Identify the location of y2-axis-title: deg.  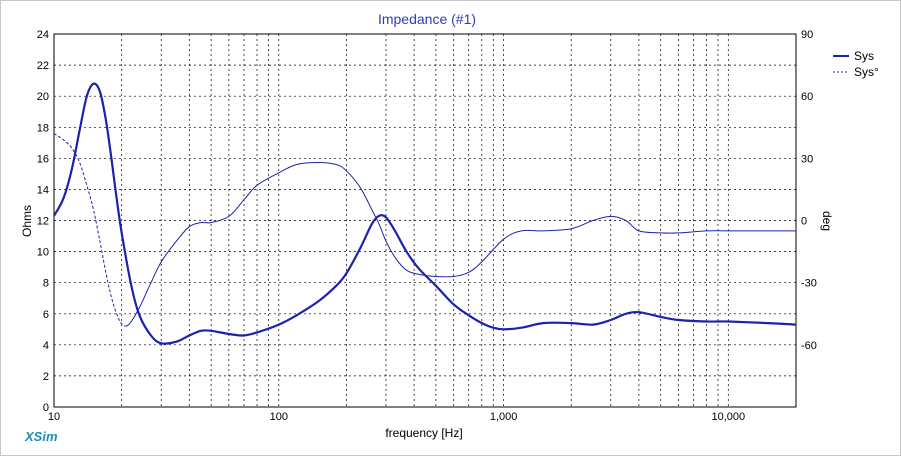
(827, 221).